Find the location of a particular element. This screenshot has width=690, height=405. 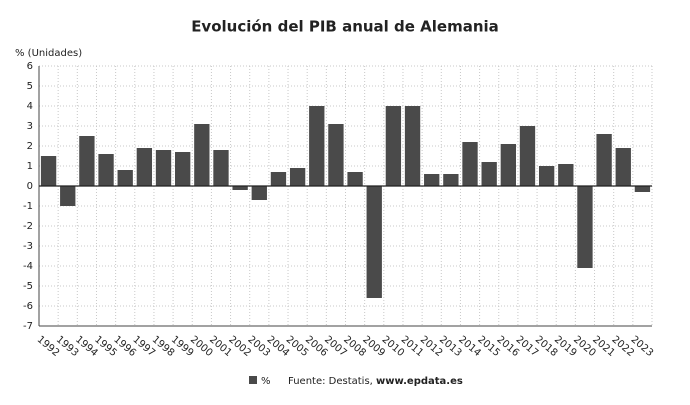

y-tick-label: -3 is located at coordinates (28, 246).